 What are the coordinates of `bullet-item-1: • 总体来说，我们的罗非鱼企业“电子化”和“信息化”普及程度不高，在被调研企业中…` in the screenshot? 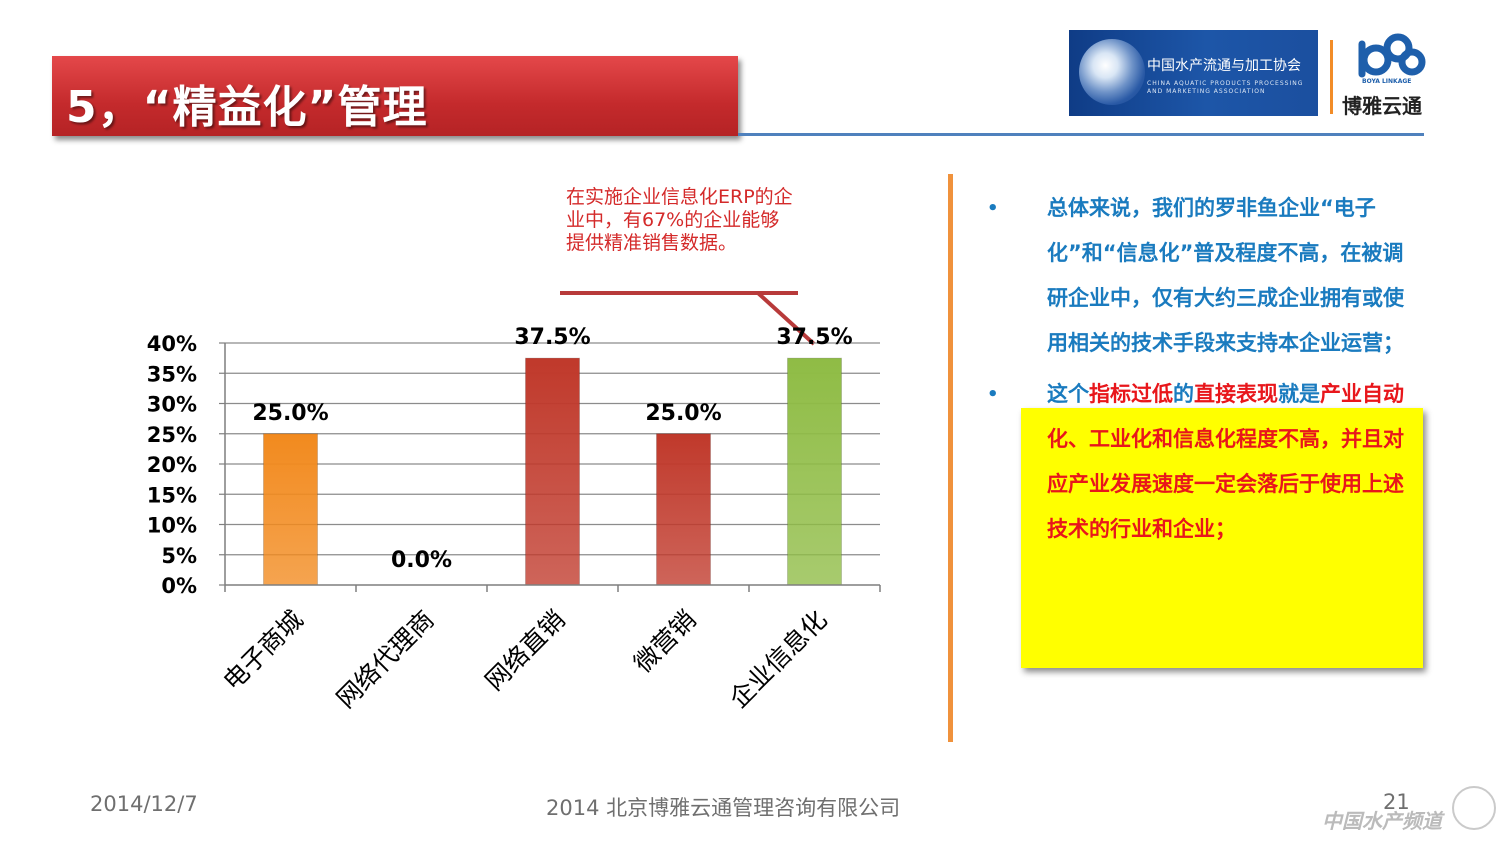 It's located at (1200, 276).